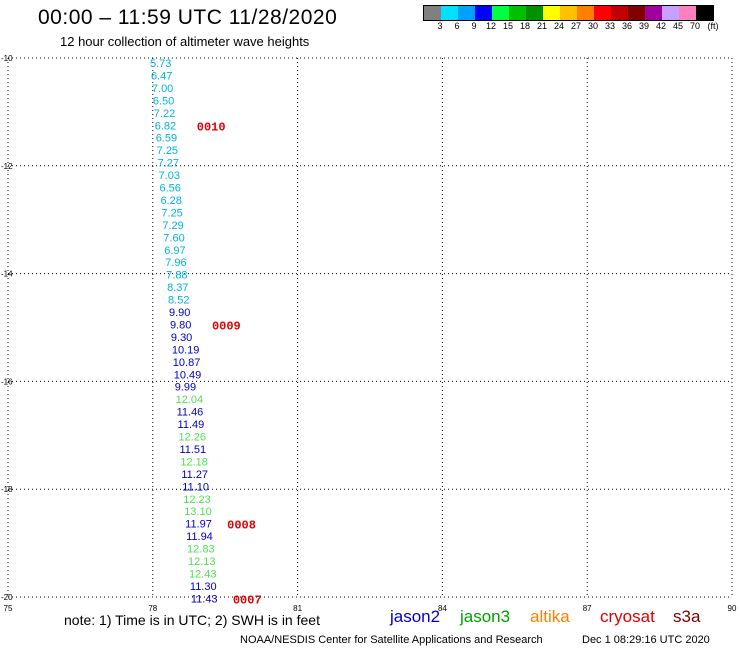 The image size is (740, 650). What do you see at coordinates (198, 525) in the screenshot?
I see `wave-height-value: 11.97` at bounding box center [198, 525].